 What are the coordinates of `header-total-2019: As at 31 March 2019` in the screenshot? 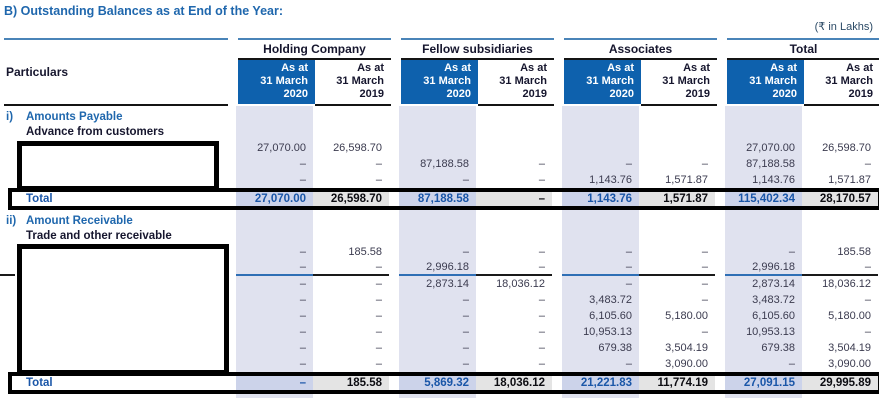 It's located at (841, 83).